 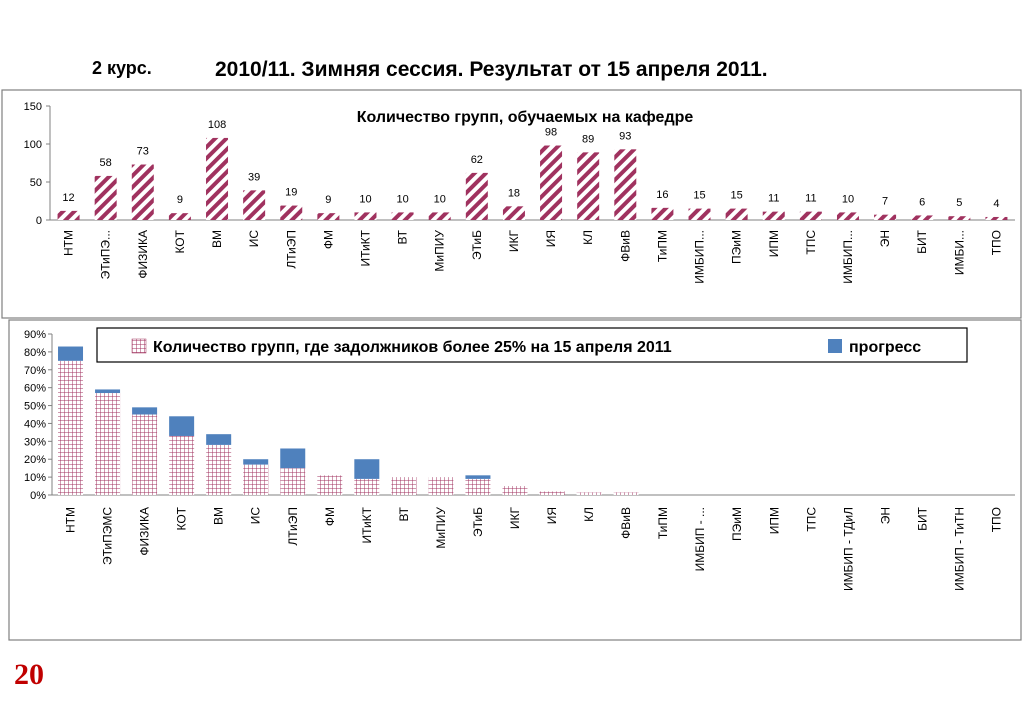 I want to click on chart1-category-label: ФИЗИКА, so click(x=143, y=254).